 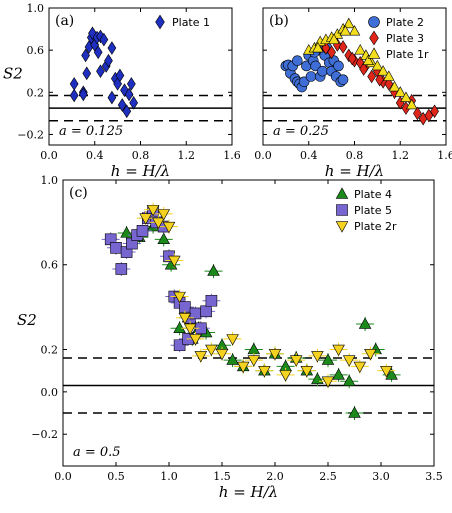 I want to click on panel-label: (b), so click(x=279, y=21).